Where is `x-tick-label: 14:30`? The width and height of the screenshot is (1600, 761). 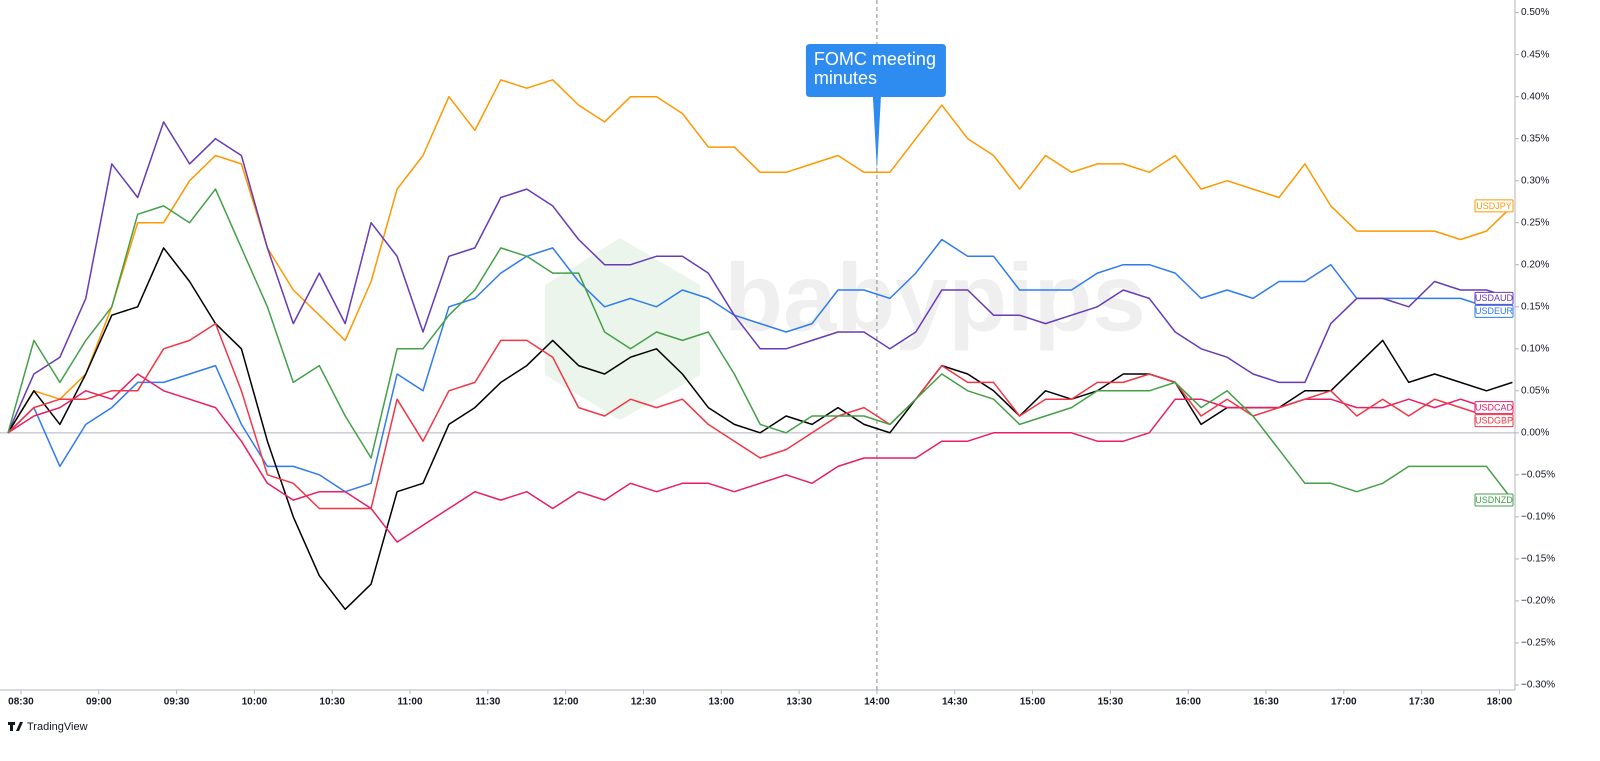 x-tick-label: 14:30 is located at coordinates (955, 702).